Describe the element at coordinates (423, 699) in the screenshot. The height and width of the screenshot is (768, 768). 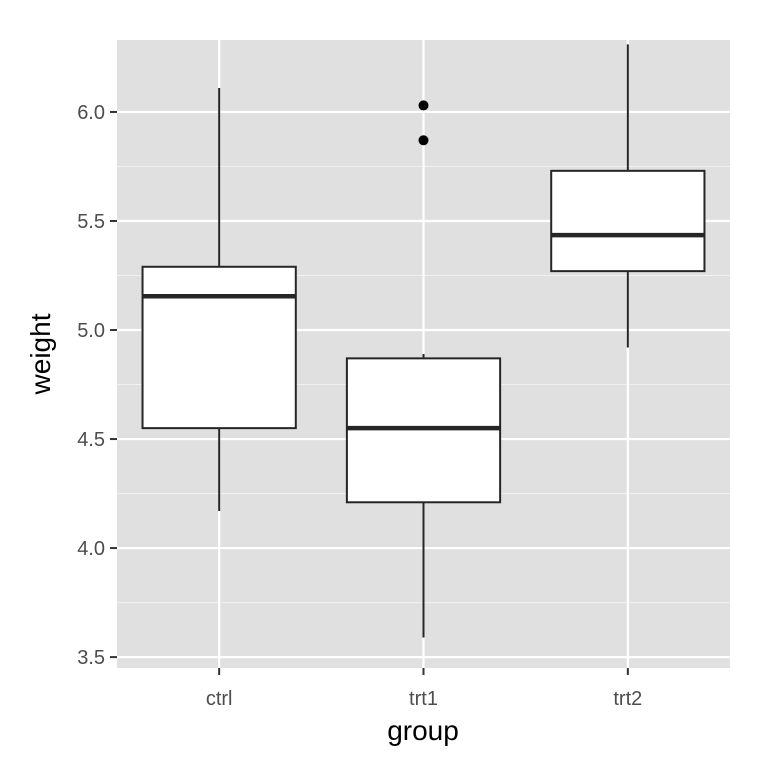
I see `x-tick-label: trt1` at that location.